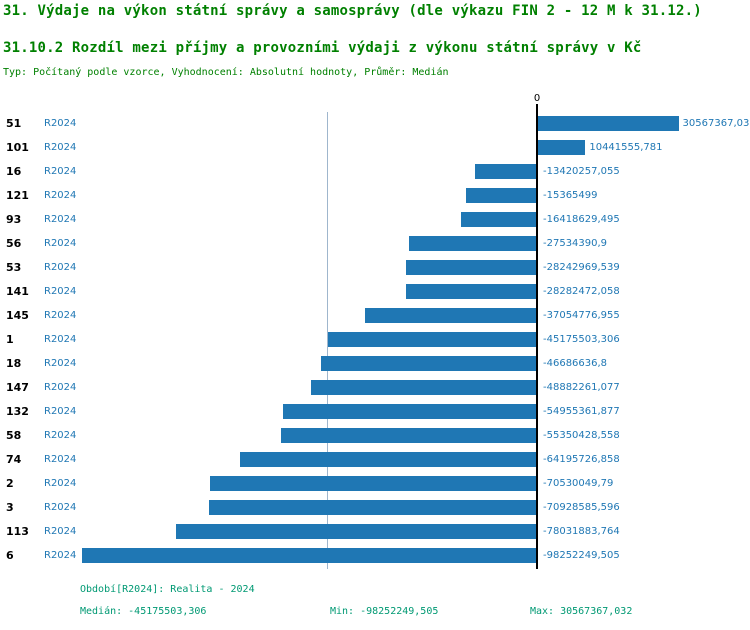  Describe the element at coordinates (17, 147) in the screenshot. I see `row-id-label: 101` at that location.